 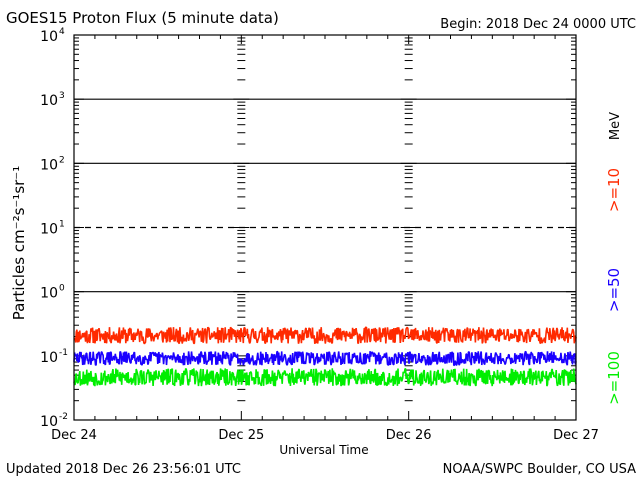 What do you see at coordinates (576, 435) in the screenshot?
I see `x-tick-label: Dec 27` at bounding box center [576, 435].